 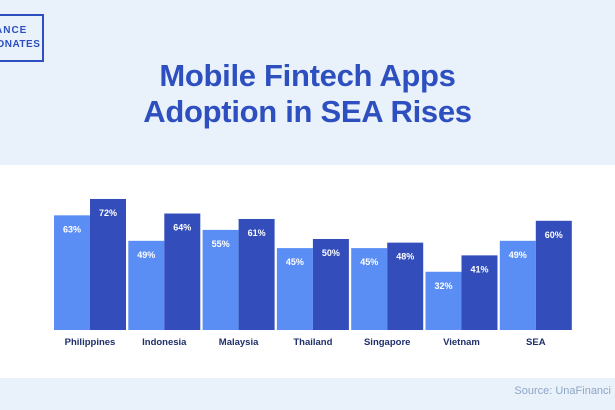 I want to click on data-label-malaysia-series-2: 61%, so click(x=257, y=233).